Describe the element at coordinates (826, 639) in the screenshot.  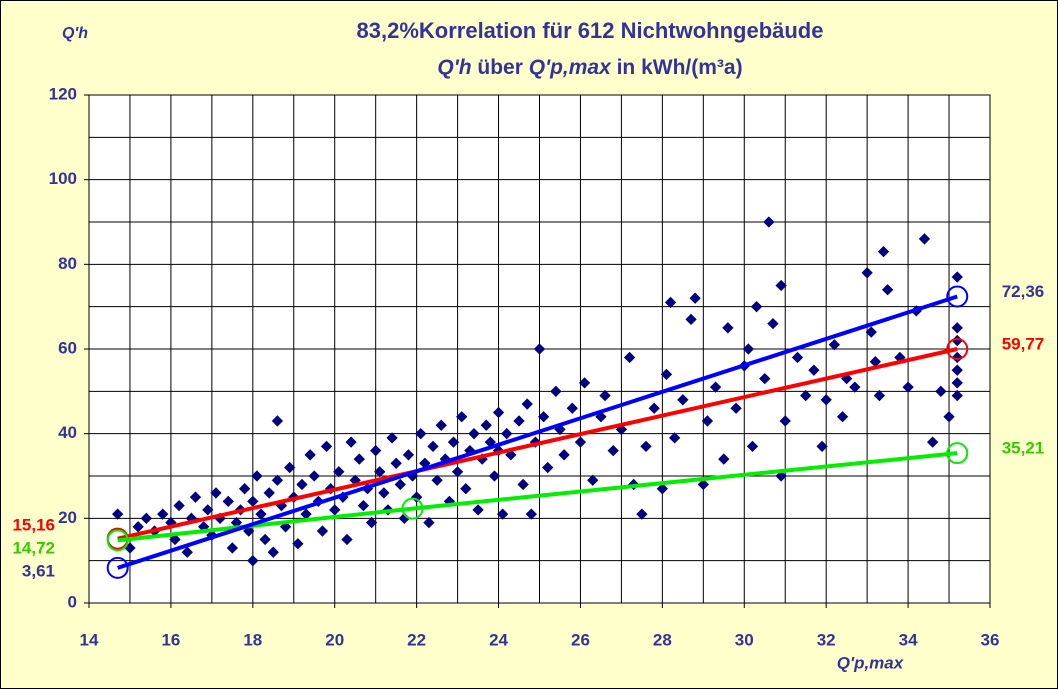
I see `x-tick-label: 32` at that location.